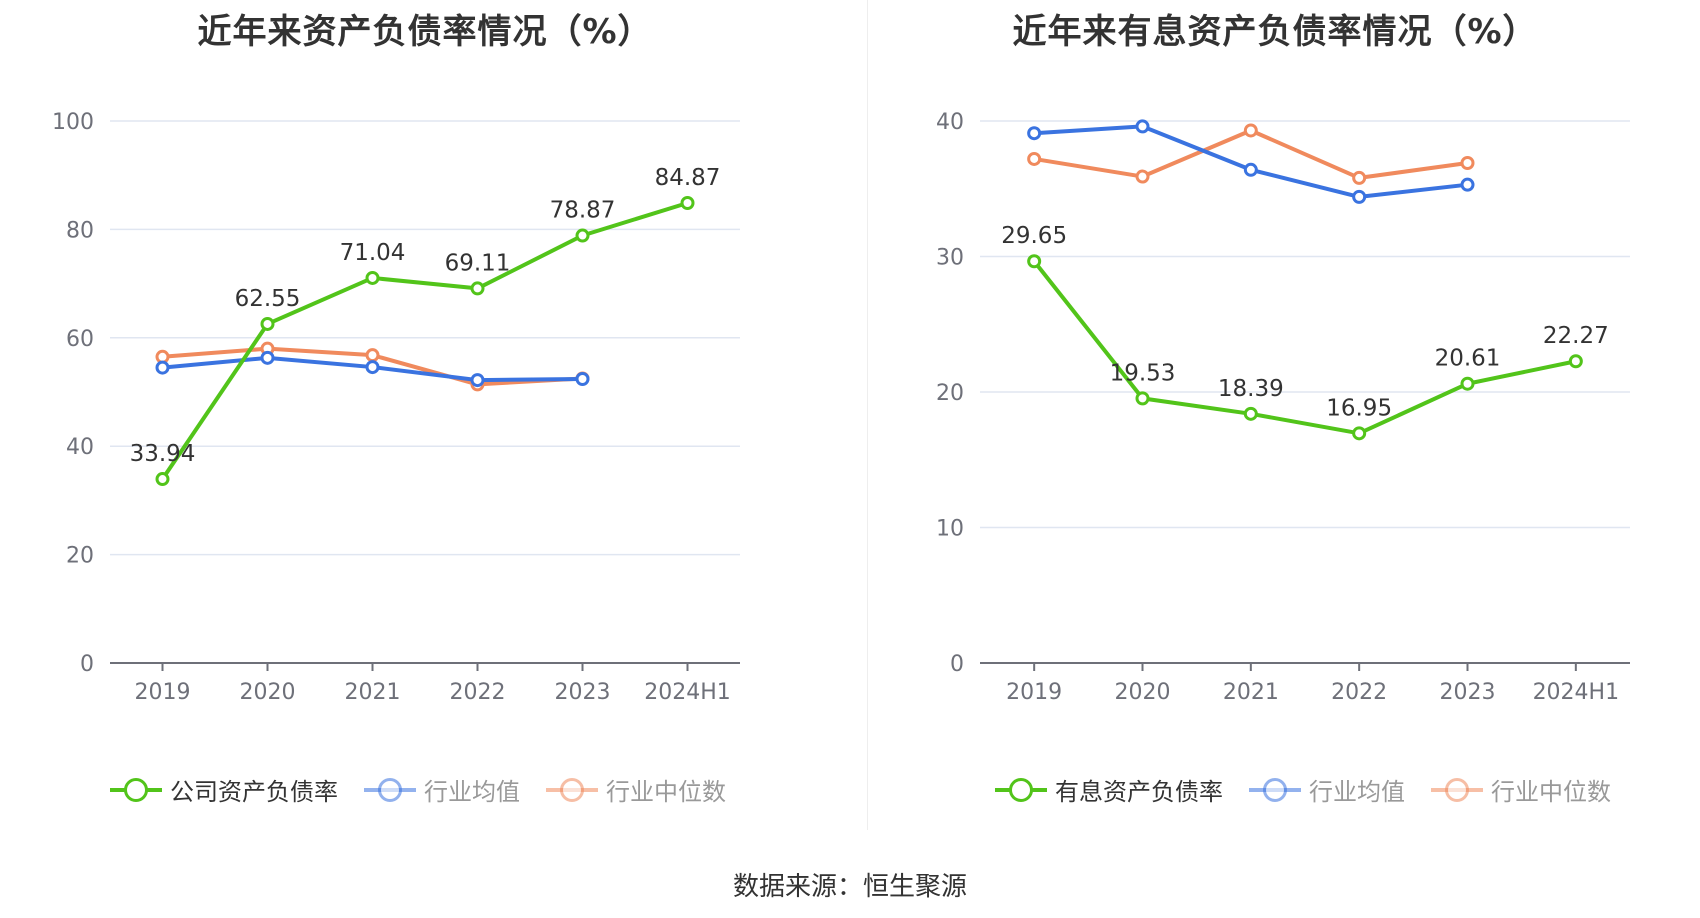 The width and height of the screenshot is (1700, 918). I want to click on legend-label: 公司资产负债率, so click(254, 792).